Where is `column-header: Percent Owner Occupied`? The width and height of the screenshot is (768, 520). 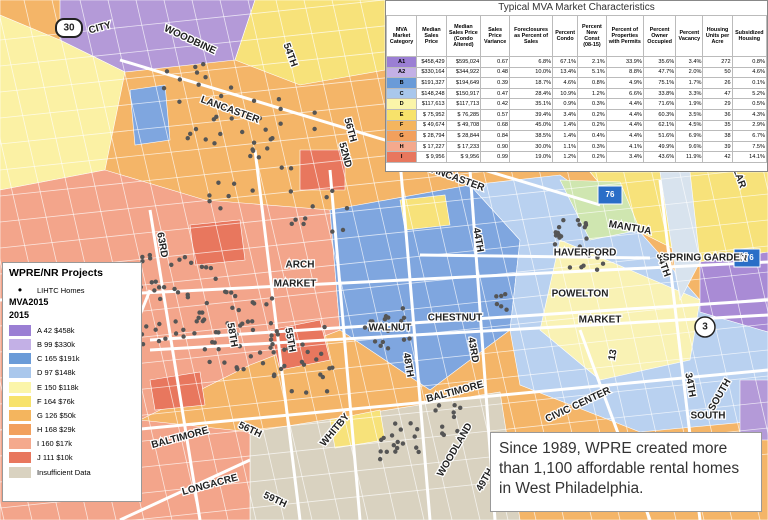 column-header: Percent Owner Occupied is located at coordinates (659, 36).